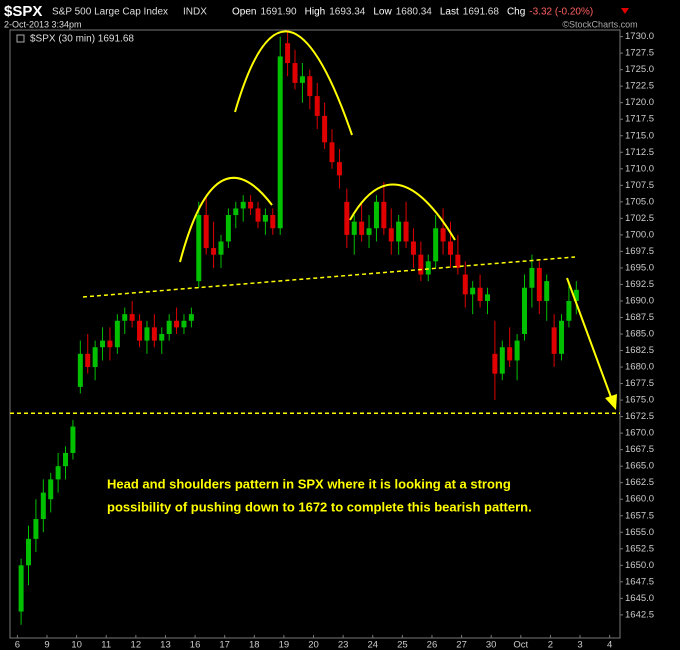  Describe the element at coordinates (589, 339) in the screenshot. I see `arrow-shaft` at that location.